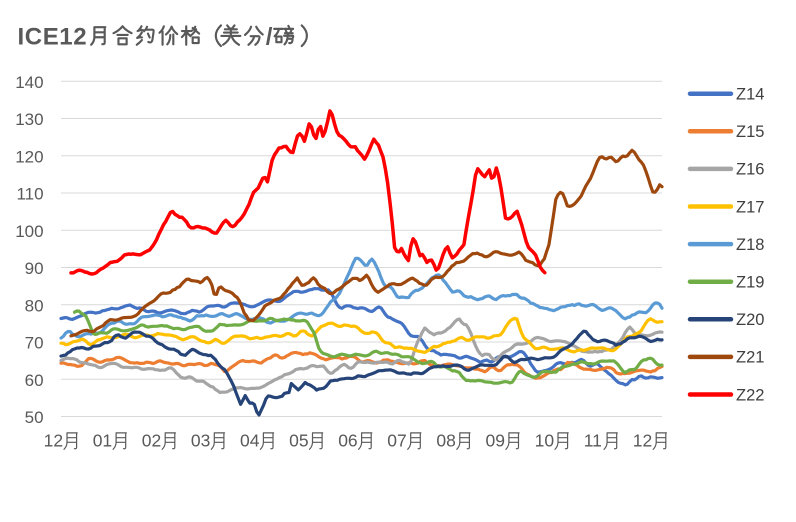  Describe the element at coordinates (29, 194) in the screenshot. I see `svg-text: 110` at that location.